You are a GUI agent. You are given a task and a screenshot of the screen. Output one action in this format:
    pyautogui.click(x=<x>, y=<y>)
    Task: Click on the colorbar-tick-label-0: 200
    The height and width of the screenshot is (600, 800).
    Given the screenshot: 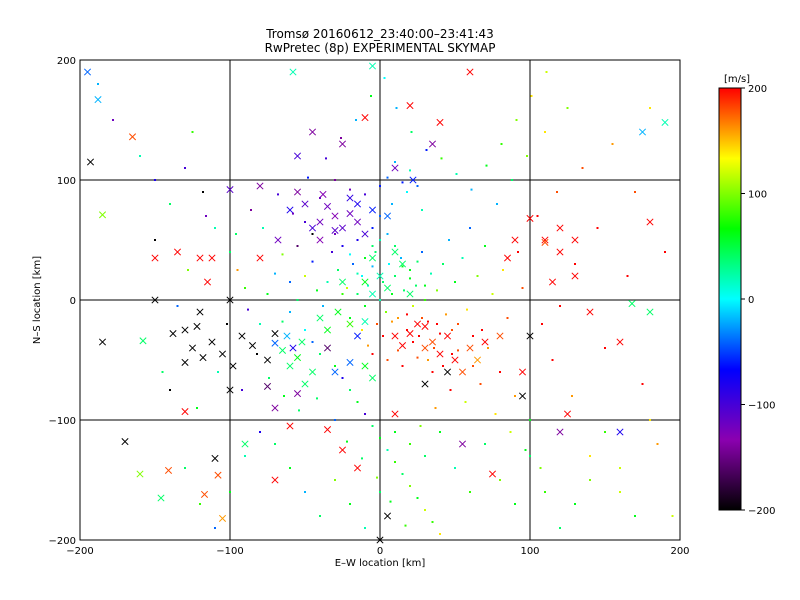 What is the action you would take?
    pyautogui.click(x=757, y=89)
    